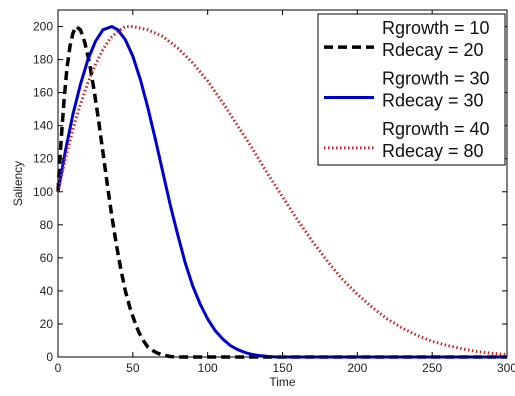 The width and height of the screenshot is (515, 396). What do you see at coordinates (47, 225) in the screenshot?
I see `y-tick-label: 80` at bounding box center [47, 225].